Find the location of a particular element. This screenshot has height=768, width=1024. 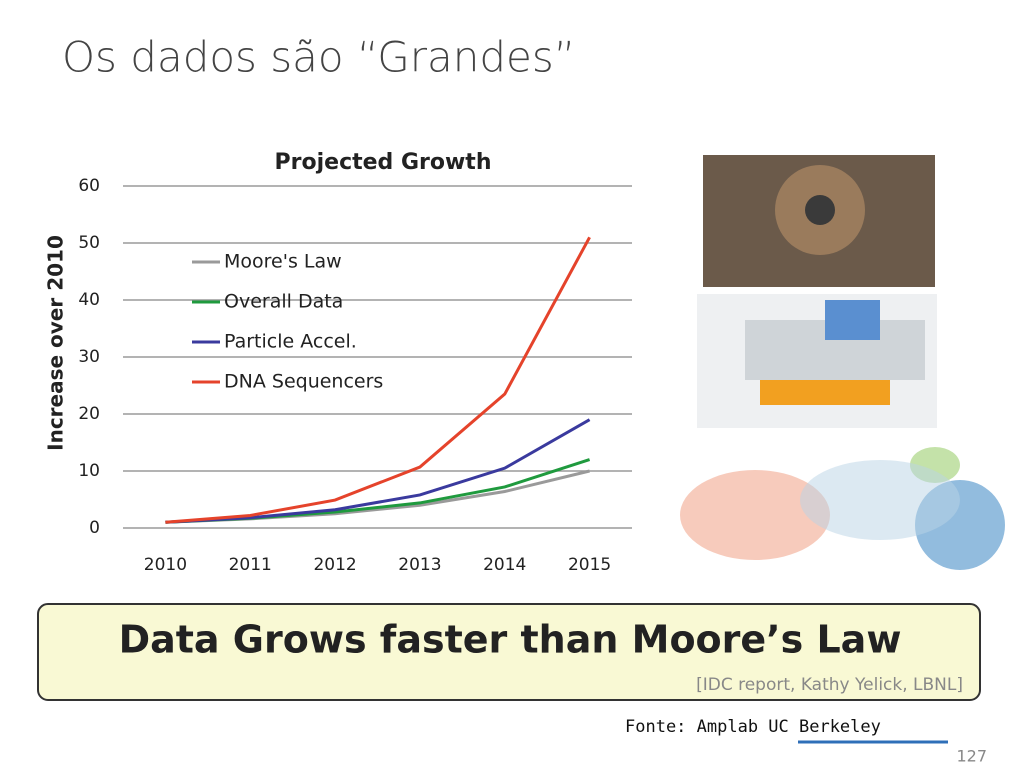

photo-accelerator is located at coordinates (819, 221).